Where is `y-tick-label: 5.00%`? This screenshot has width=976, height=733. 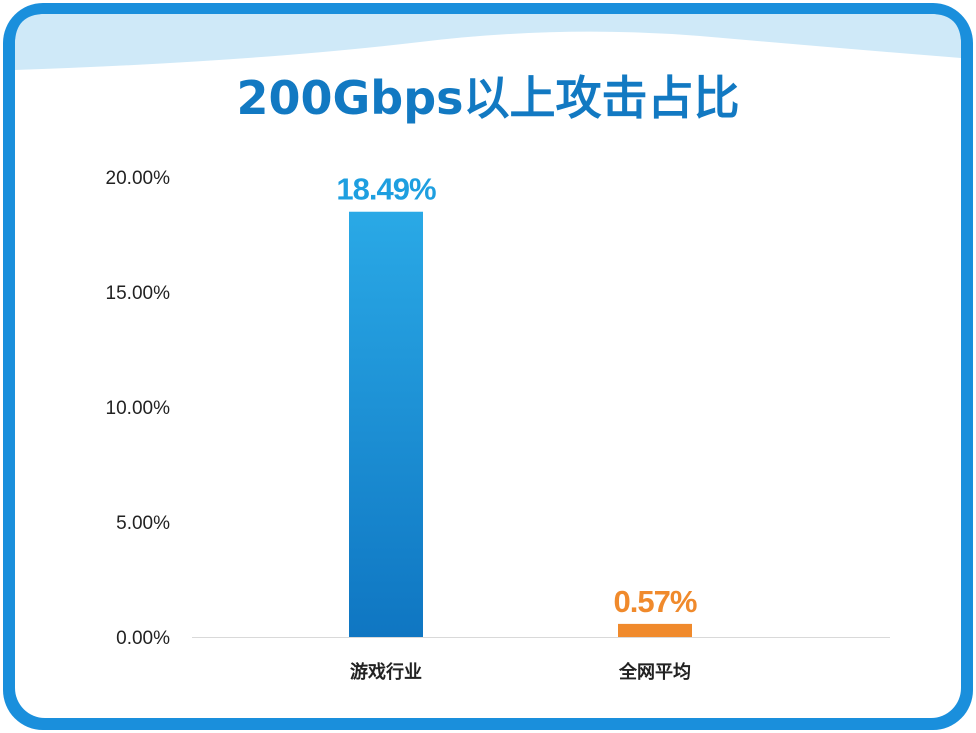 y-tick-label: 5.00% is located at coordinates (143, 523).